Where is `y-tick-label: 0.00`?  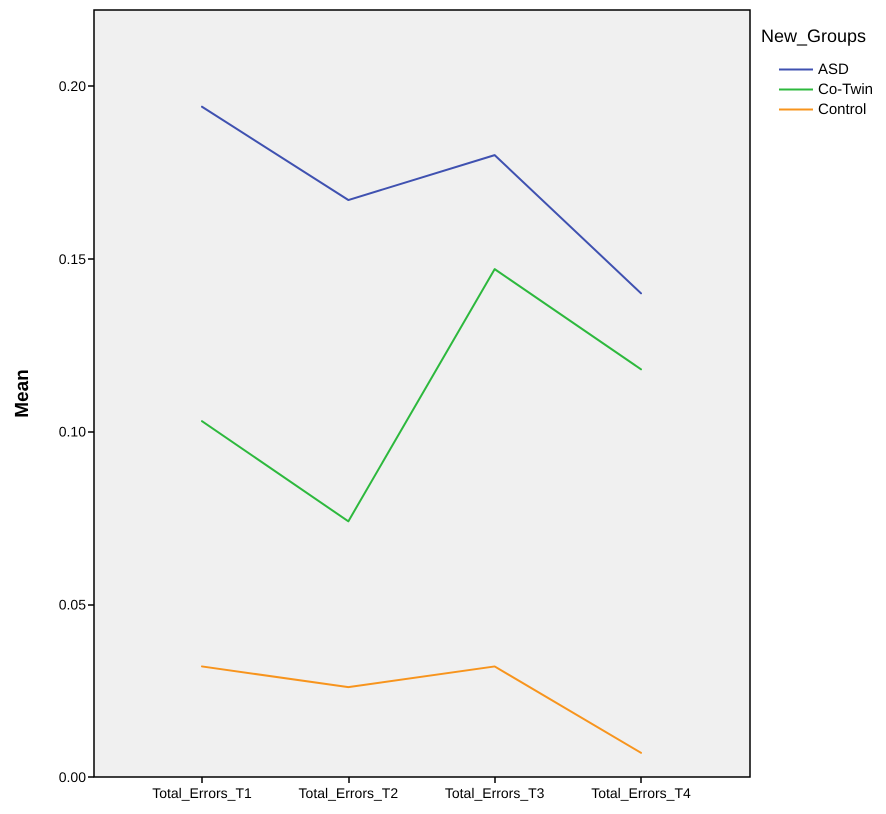
y-tick-label: 0.00 is located at coordinates (72, 777).